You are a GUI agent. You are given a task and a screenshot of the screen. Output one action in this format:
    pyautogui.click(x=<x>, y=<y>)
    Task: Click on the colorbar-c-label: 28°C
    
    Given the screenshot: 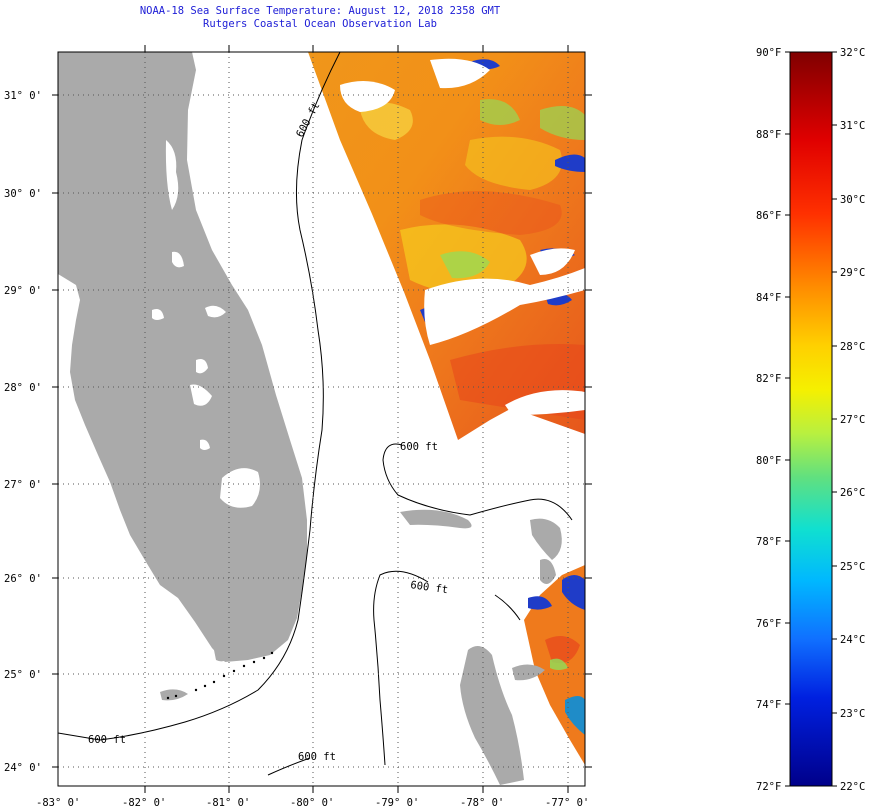 What is the action you would take?
    pyautogui.click(x=852, y=347)
    